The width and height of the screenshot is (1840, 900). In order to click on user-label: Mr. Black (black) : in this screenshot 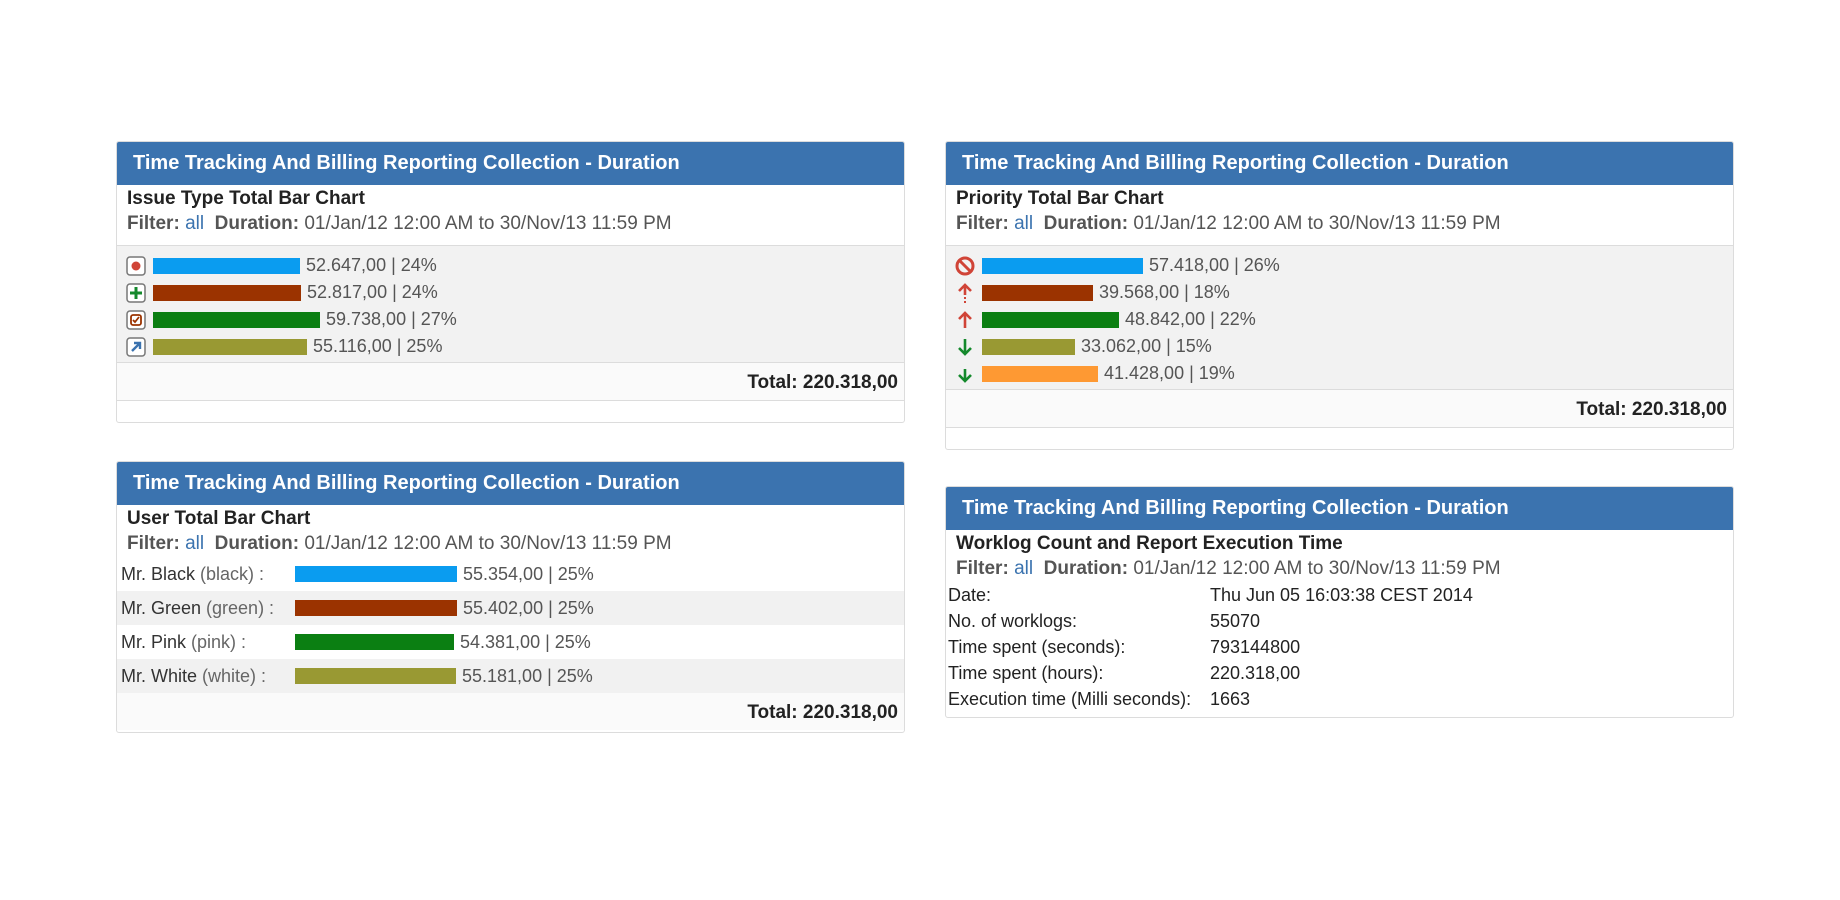, I will do `click(206, 574)`.